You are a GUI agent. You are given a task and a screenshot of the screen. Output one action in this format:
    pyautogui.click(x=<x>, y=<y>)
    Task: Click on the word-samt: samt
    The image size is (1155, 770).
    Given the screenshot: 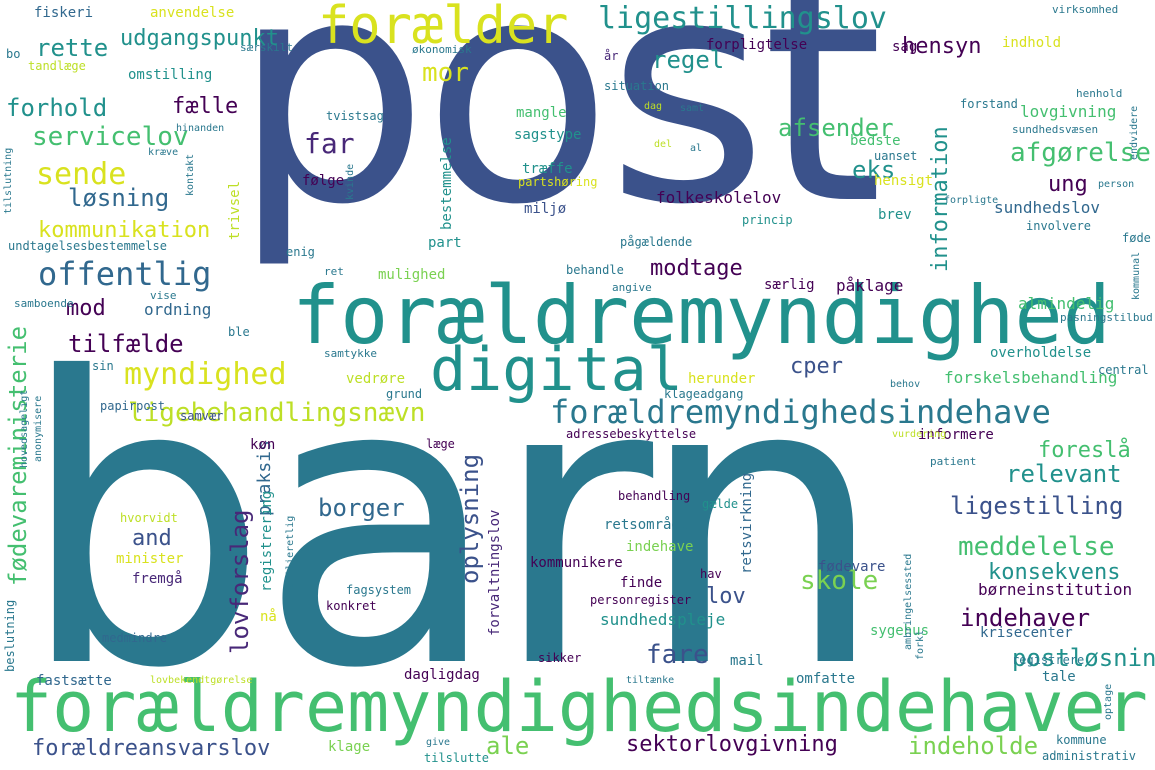 What is the action you would take?
    pyautogui.click(x=692, y=108)
    